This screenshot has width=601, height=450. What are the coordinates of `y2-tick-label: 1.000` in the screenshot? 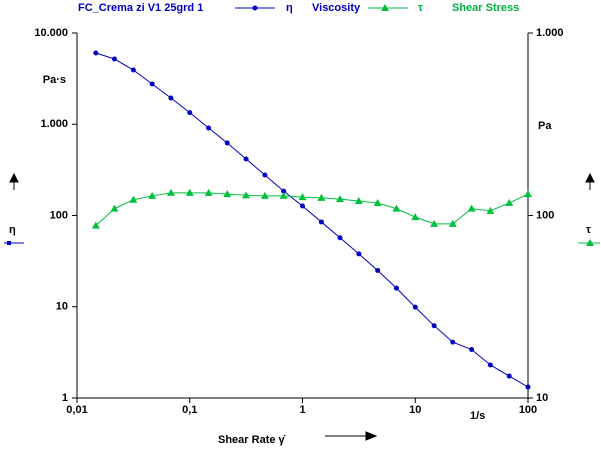 It's located at (550, 33).